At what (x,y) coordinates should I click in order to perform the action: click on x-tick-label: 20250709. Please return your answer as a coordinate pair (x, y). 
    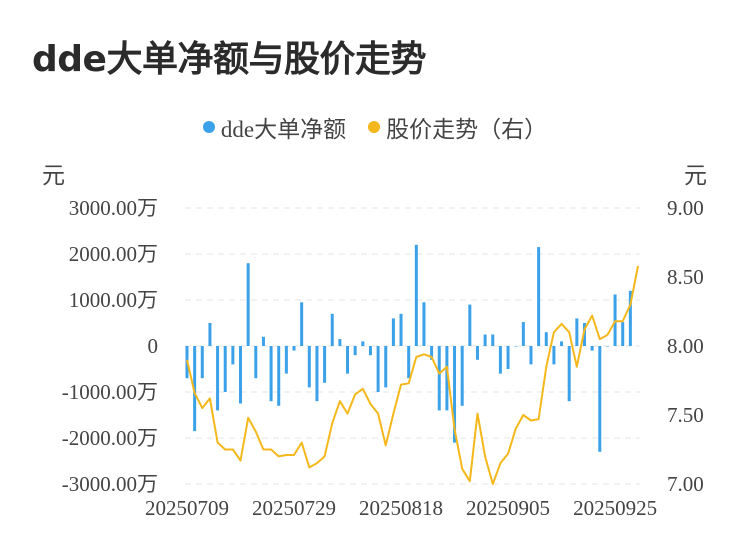
    Looking at the image, I should click on (187, 508).